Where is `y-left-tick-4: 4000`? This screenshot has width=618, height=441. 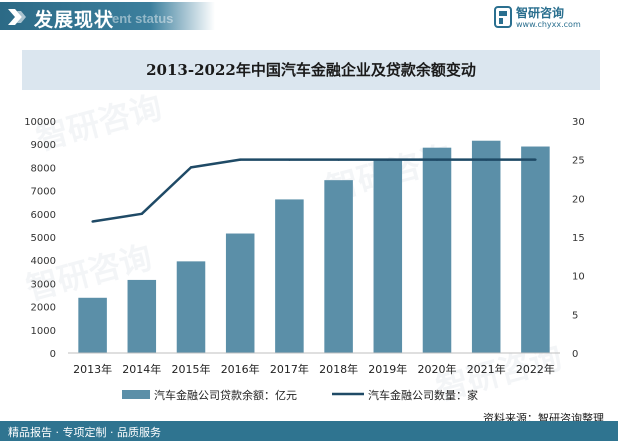
y-left-tick-4: 4000 is located at coordinates (43, 261).